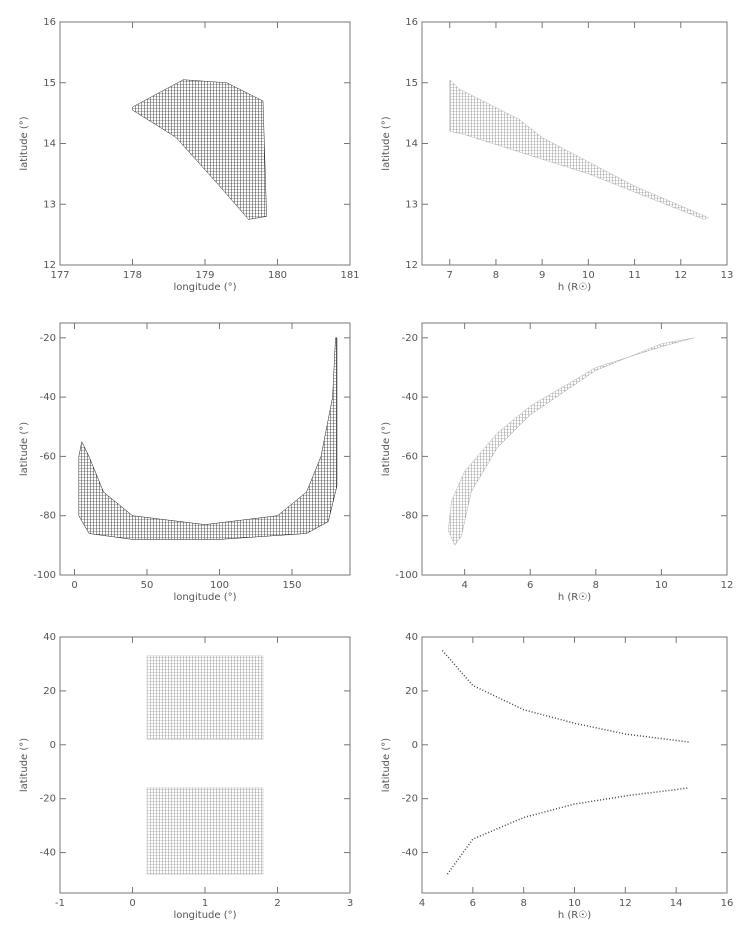 The image size is (747, 927). What do you see at coordinates (277, 903) in the screenshot?
I see `x-tick-label: 2` at bounding box center [277, 903].